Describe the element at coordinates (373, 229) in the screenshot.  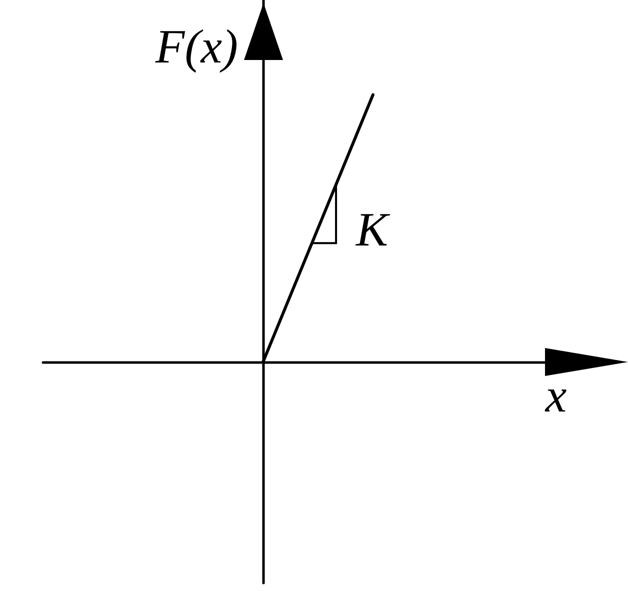
I see `annotation: K` at that location.